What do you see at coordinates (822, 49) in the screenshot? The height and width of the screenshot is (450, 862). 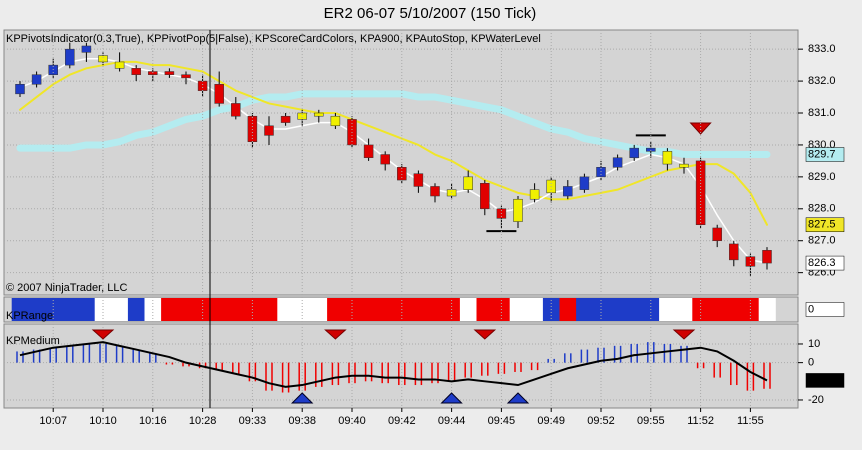 I see `y-tick-label: 833.0` at bounding box center [822, 49].